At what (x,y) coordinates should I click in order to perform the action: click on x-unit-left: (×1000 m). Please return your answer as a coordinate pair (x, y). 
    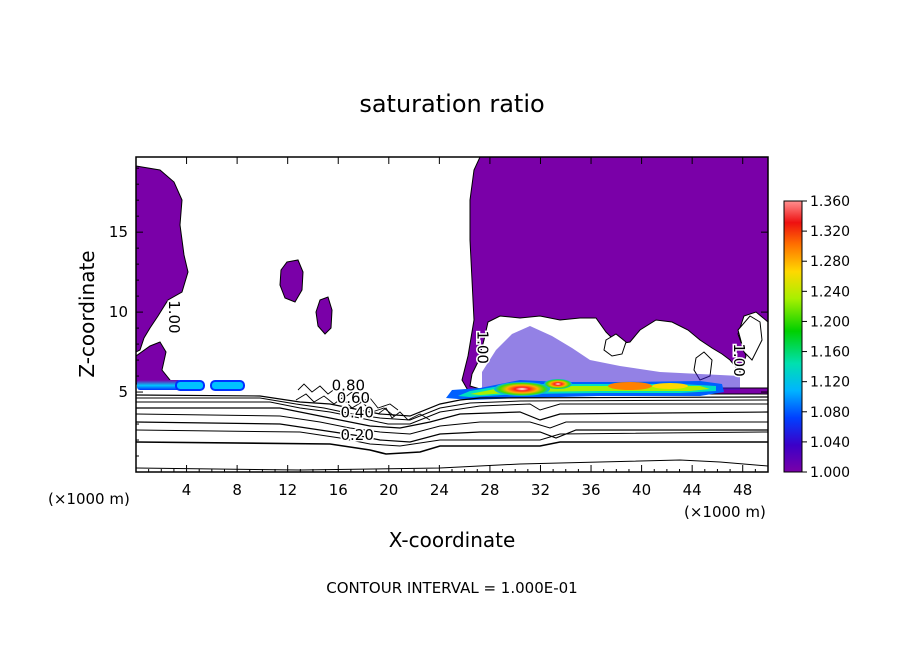
    Looking at the image, I should click on (89, 499).